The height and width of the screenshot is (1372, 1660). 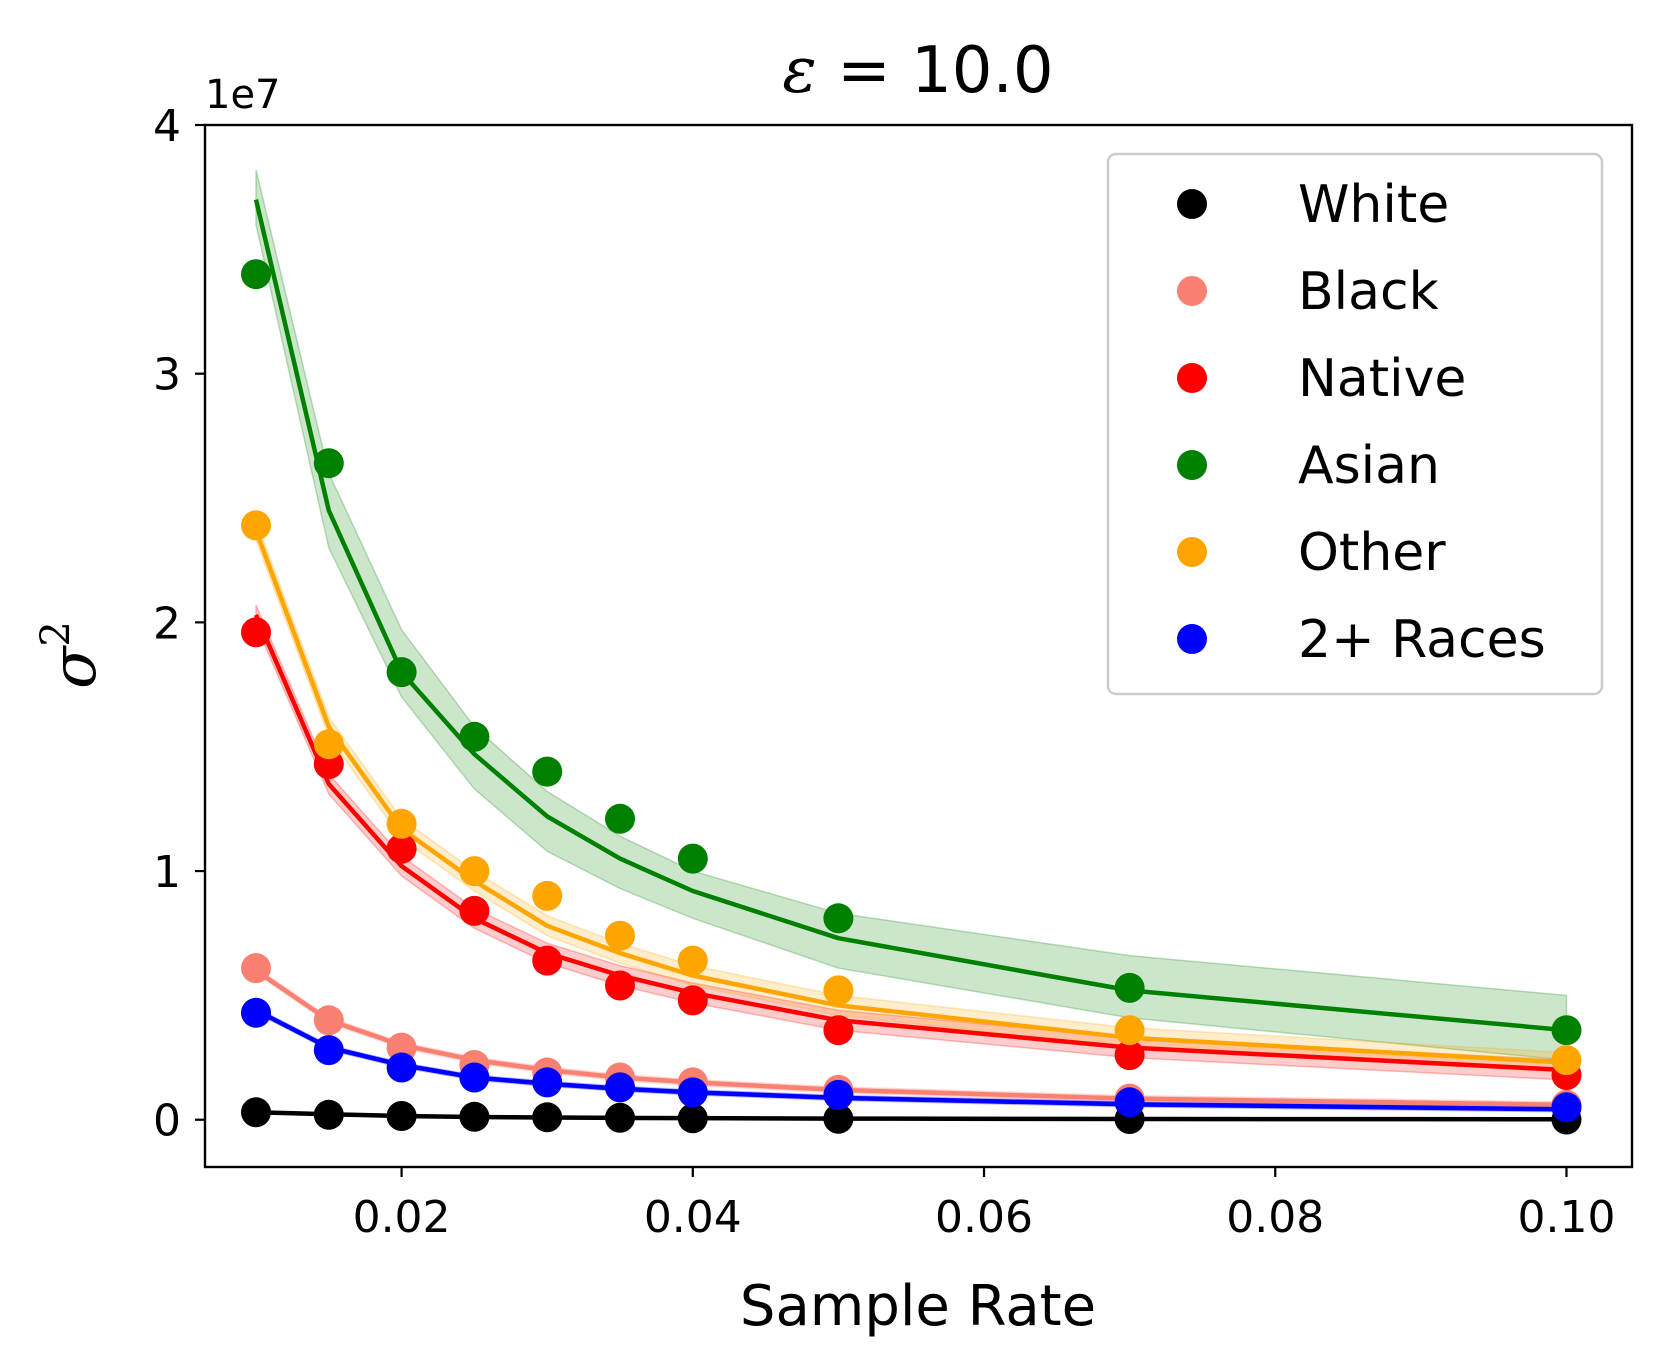 I want to click on series-2-races, so click(x=910, y=1060).